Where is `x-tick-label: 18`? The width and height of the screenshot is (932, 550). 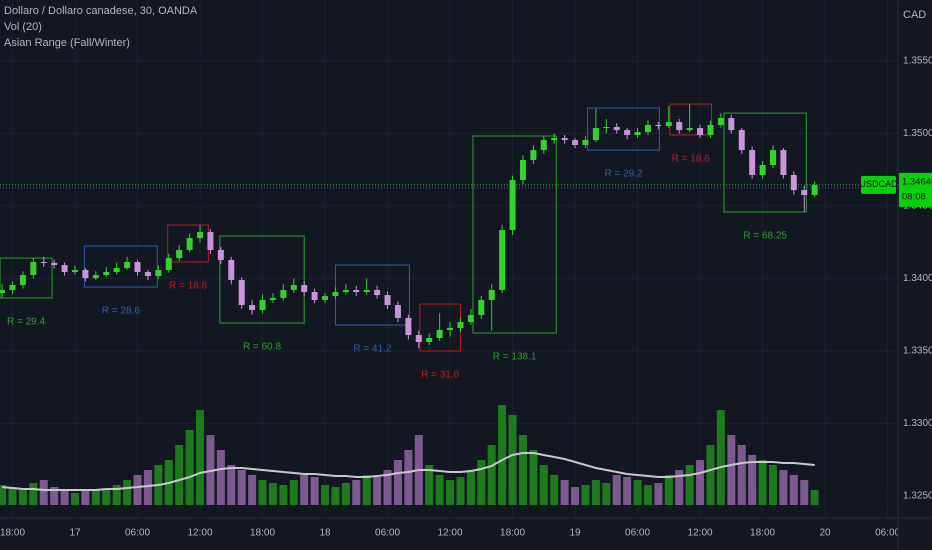 x-tick-label: 18 is located at coordinates (325, 533).